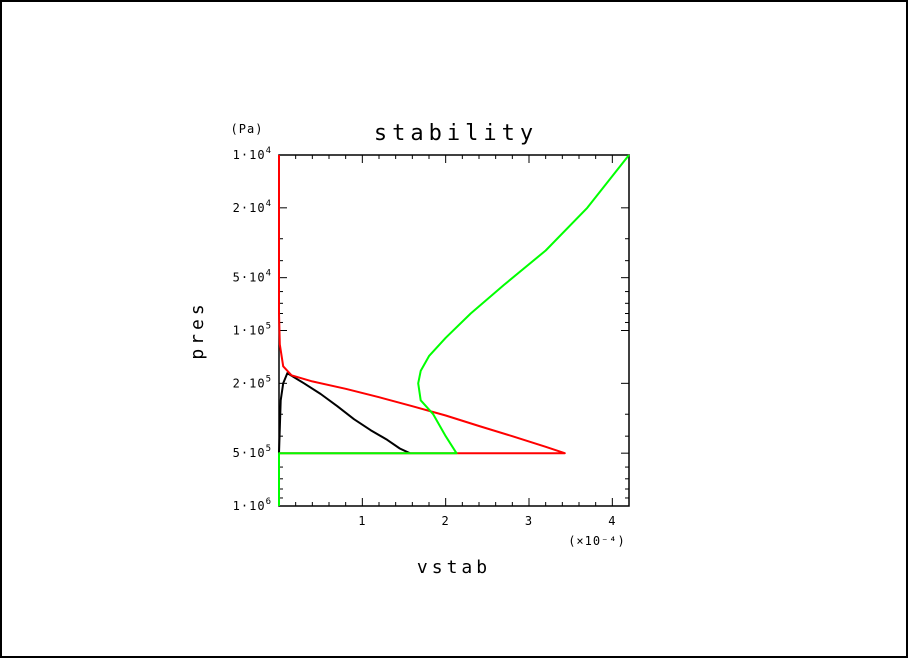 The width and height of the screenshot is (908, 658). Describe the element at coordinates (362, 521) in the screenshot. I see `x-tick-label: 1` at that location.